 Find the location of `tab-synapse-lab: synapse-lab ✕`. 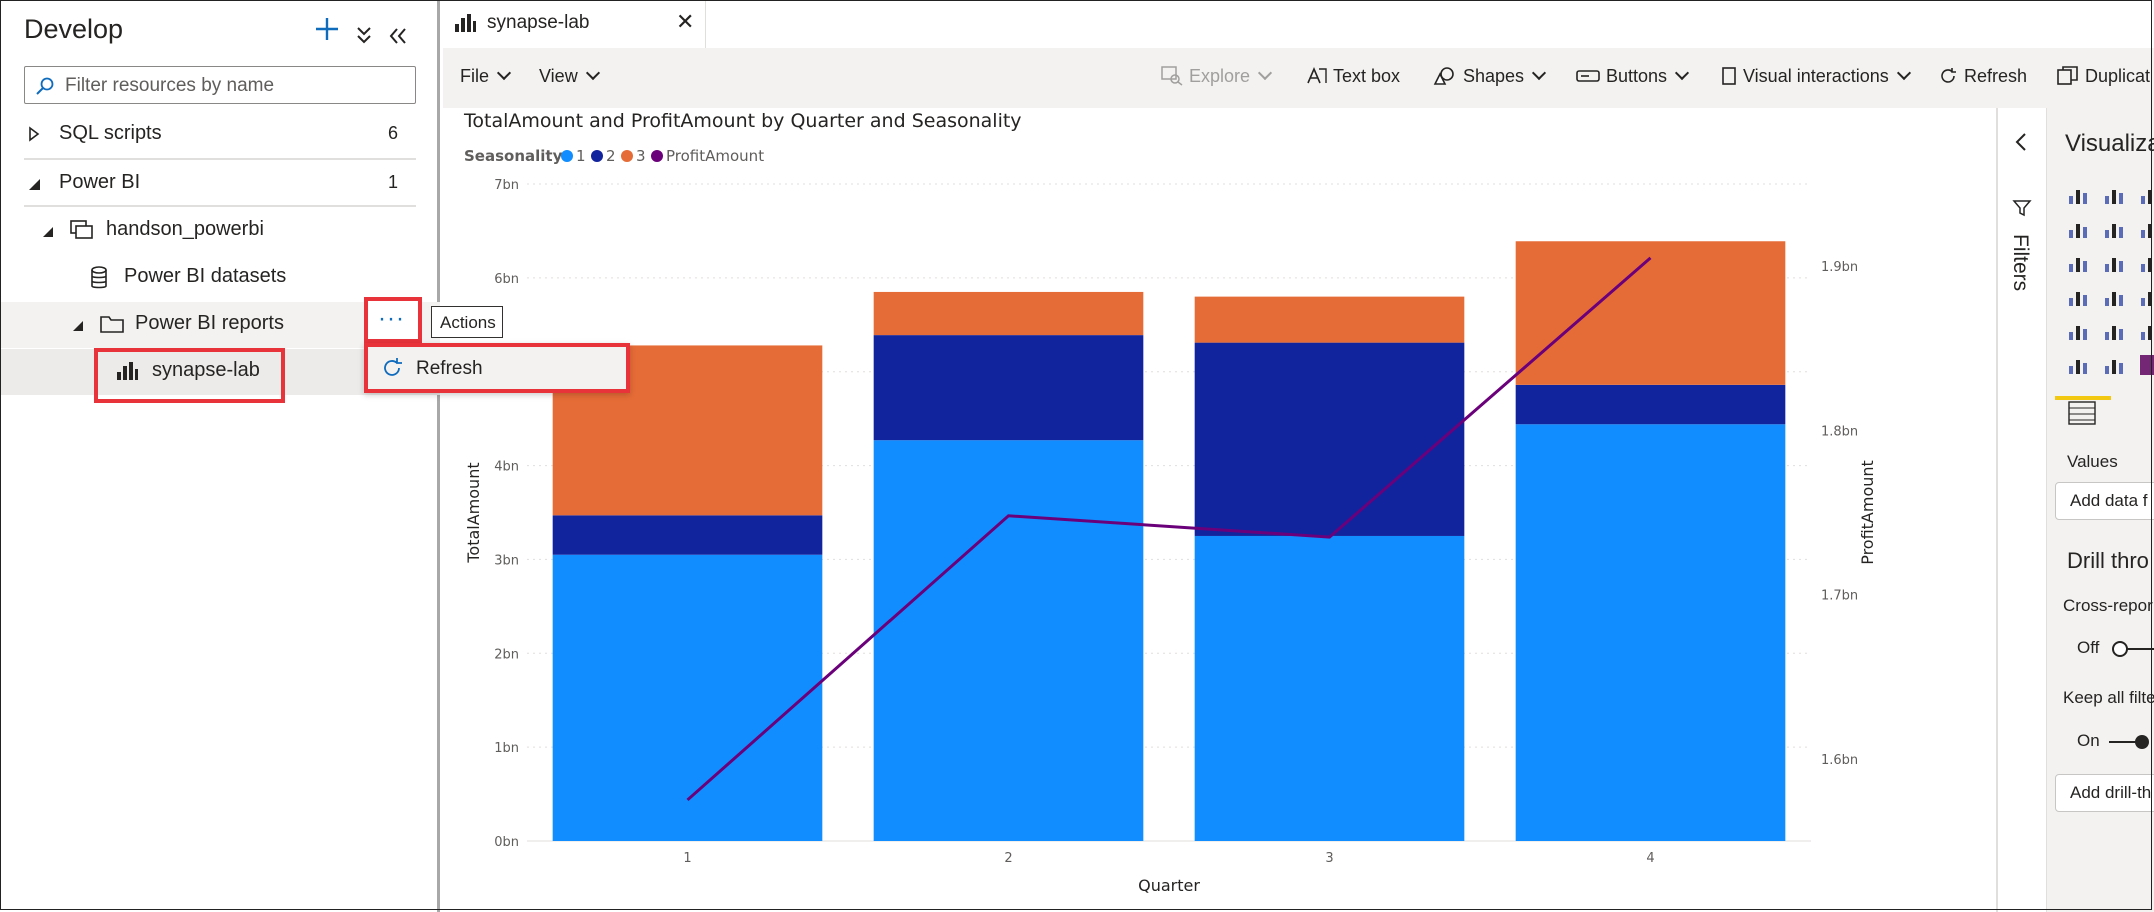

tab-synapse-lab: synapse-lab ✕ is located at coordinates (573, 25).